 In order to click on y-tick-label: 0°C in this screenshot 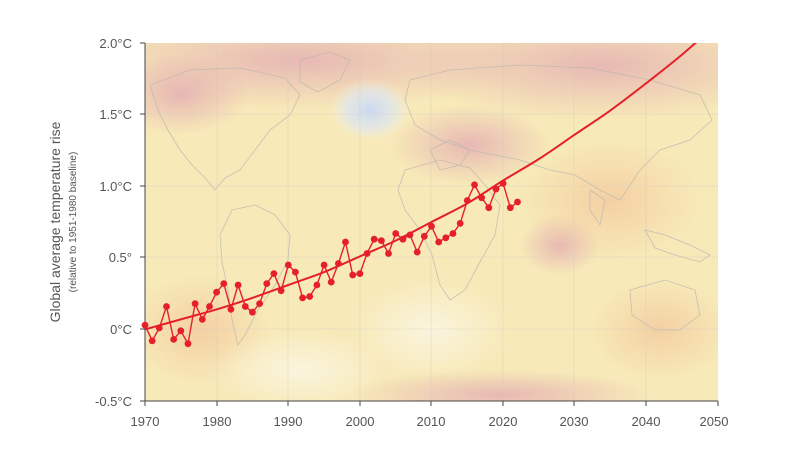, I will do `click(121, 329)`.